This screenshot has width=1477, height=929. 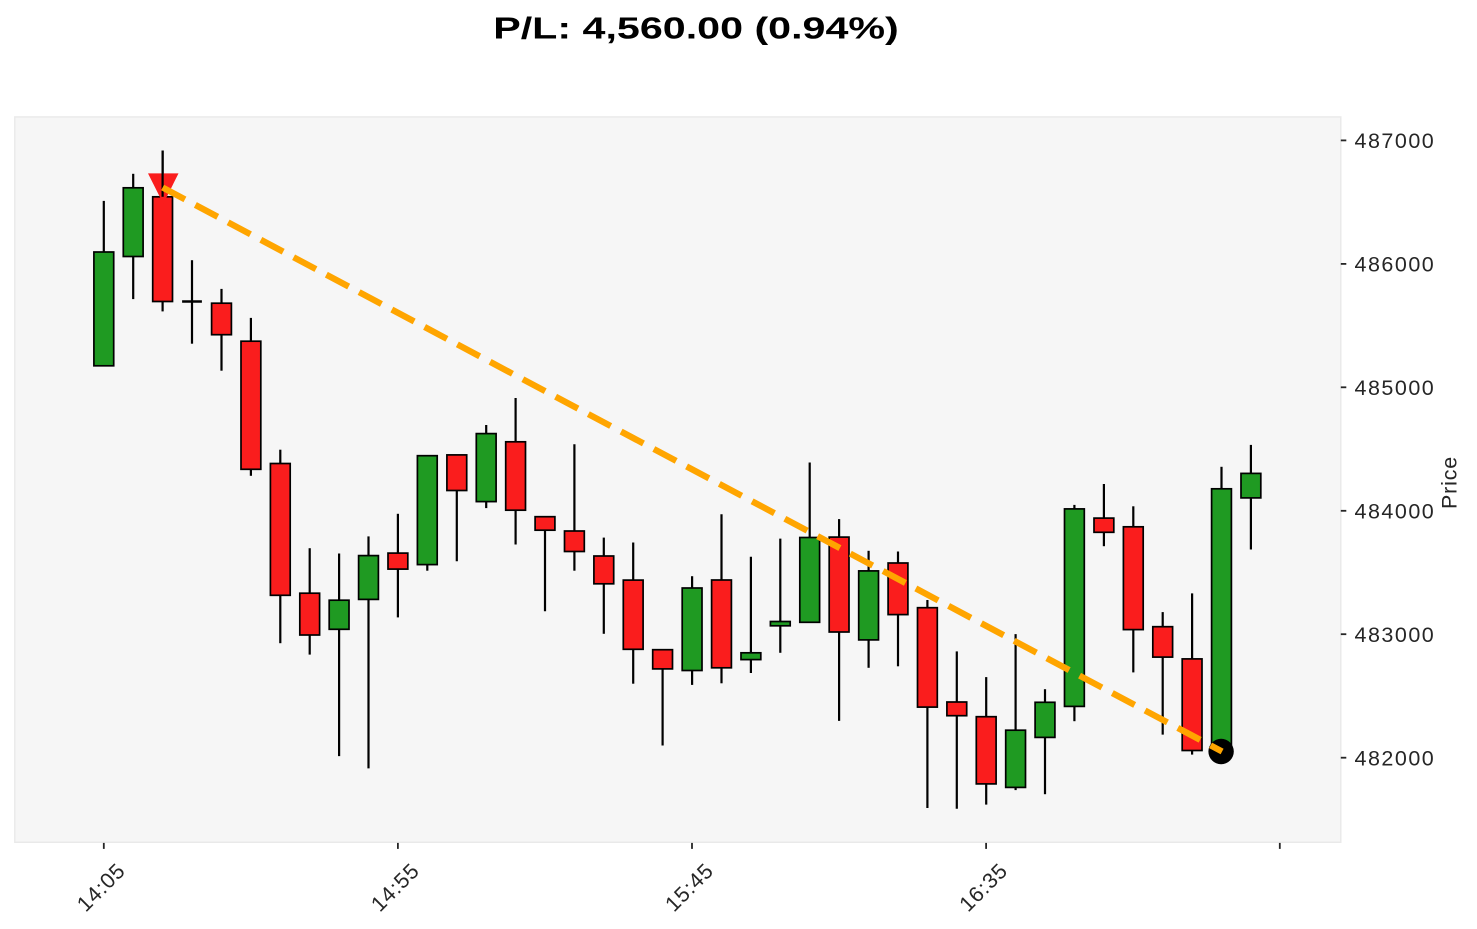 I want to click on svg-text: Price, so click(x=1450, y=482).